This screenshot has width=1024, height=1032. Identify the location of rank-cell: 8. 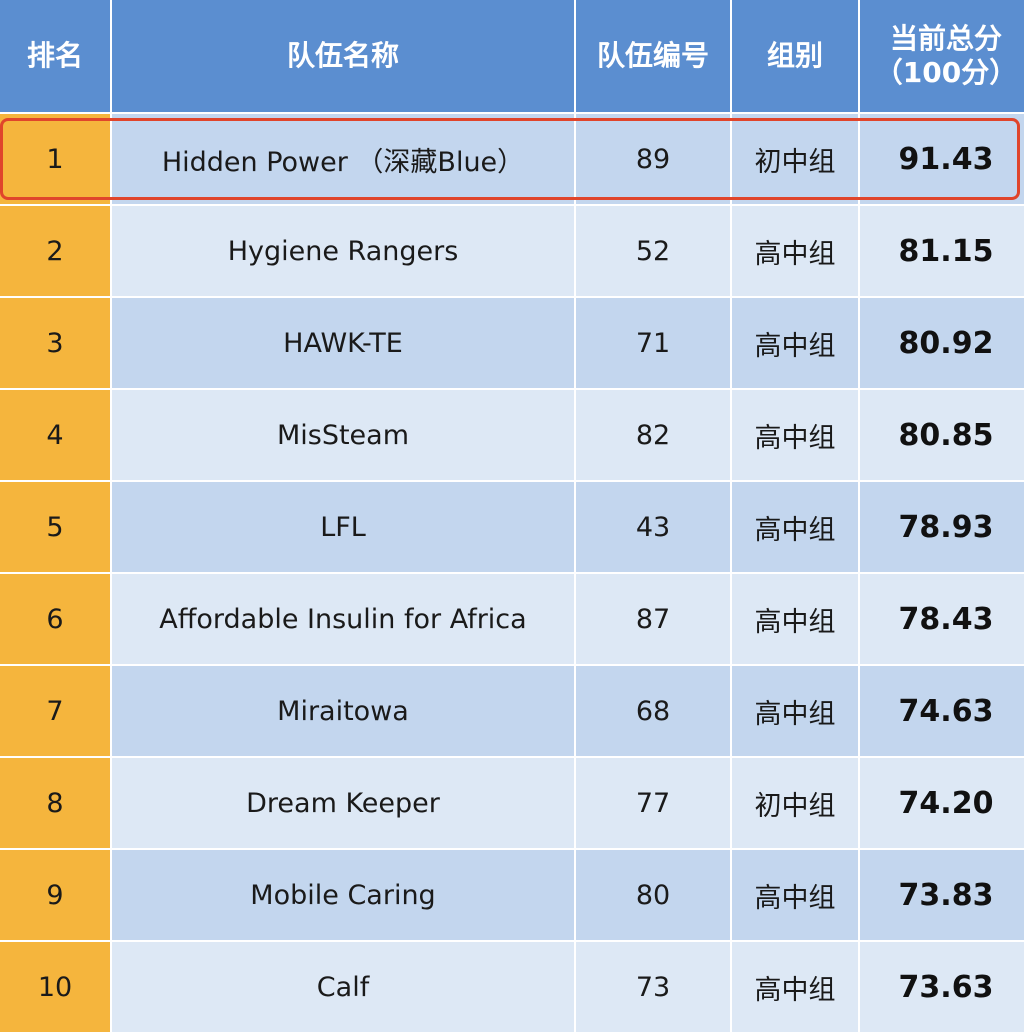
(55, 803).